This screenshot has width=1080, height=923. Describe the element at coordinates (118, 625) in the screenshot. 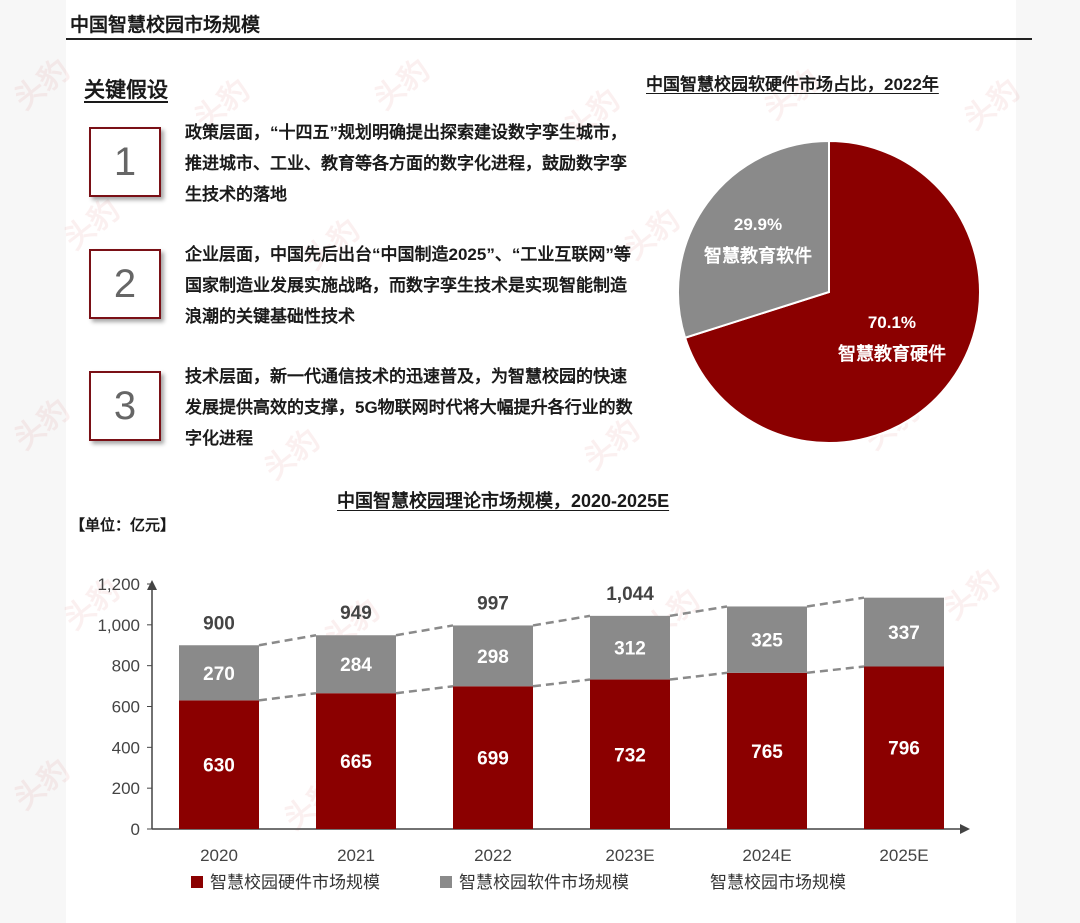

I see `y-tick-label: 1,000` at that location.